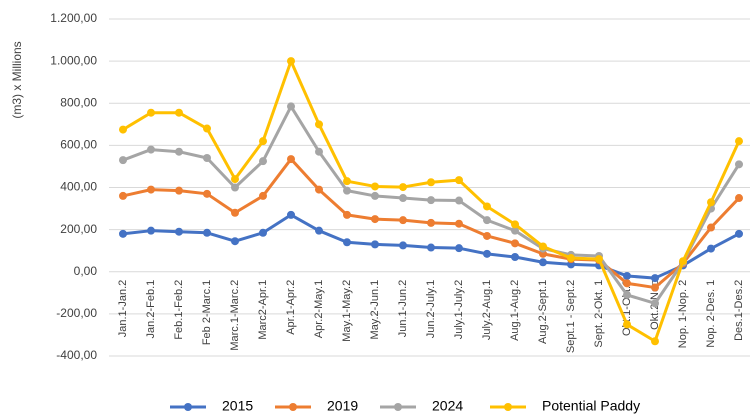  Describe the element at coordinates (78, 187) in the screenshot. I see `y-tick-label: 400,00` at that location.